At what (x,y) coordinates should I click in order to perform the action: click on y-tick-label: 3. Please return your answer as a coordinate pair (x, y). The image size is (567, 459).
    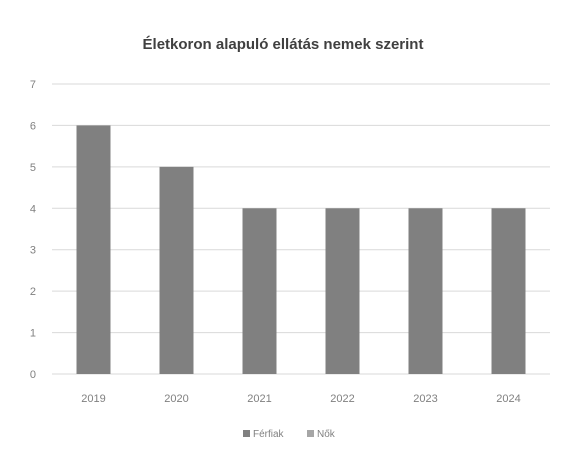
    Looking at the image, I should click on (33, 251).